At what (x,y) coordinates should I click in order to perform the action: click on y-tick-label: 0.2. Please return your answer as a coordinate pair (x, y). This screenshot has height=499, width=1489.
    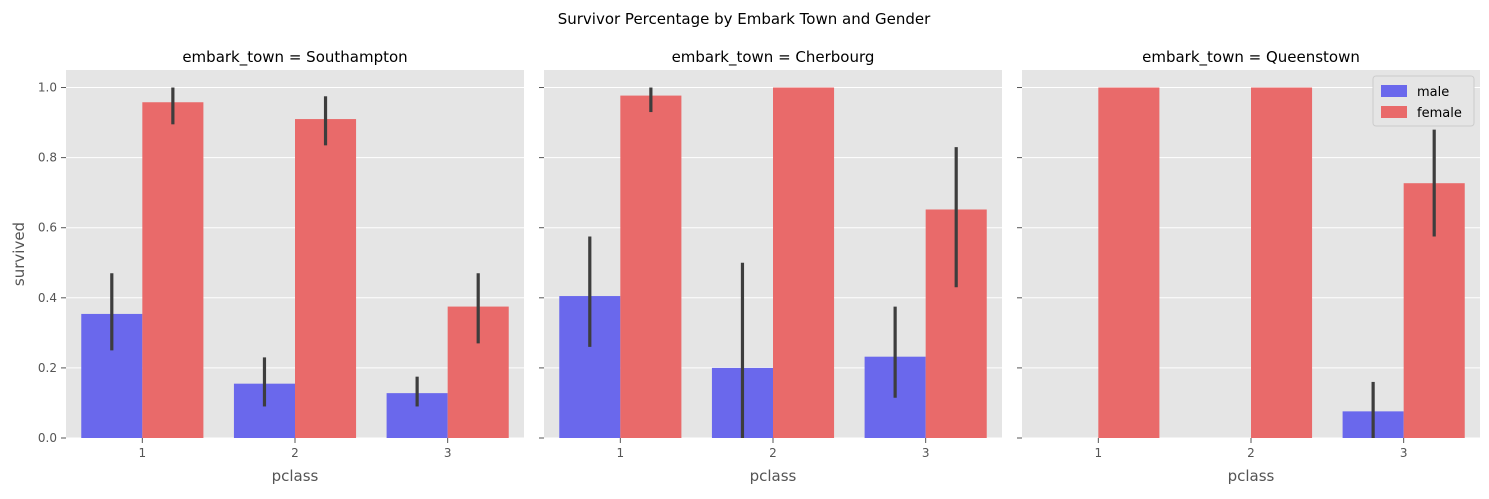
    Looking at the image, I should click on (47, 368).